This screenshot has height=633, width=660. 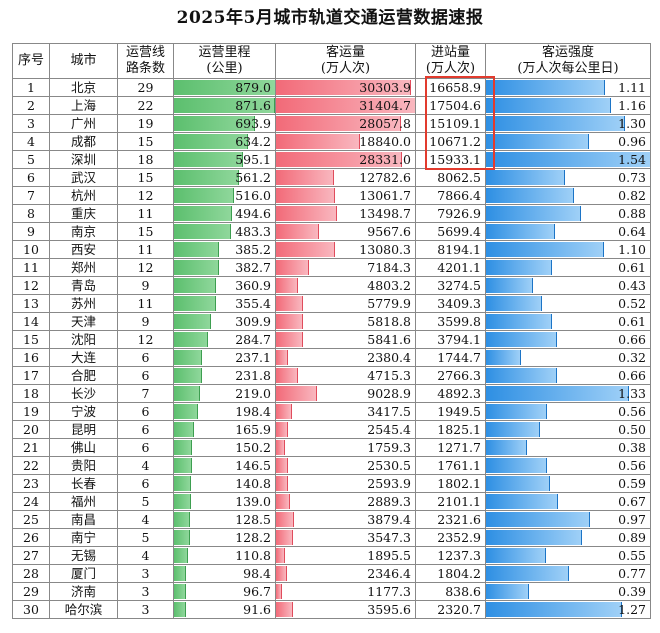 What do you see at coordinates (632, 591) in the screenshot?
I see `intensity-value: 0.39` at bounding box center [632, 591].